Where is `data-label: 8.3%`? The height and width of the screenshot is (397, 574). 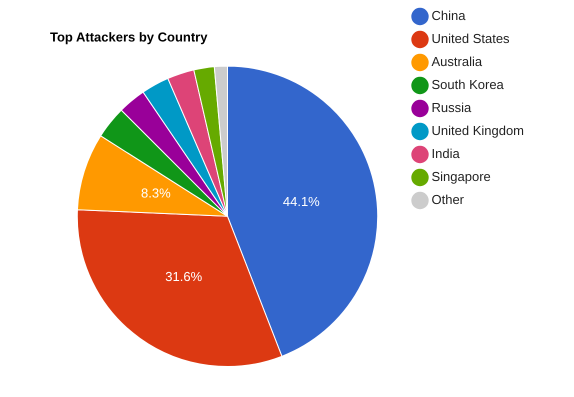
data-label: 8.3% is located at coordinates (156, 192).